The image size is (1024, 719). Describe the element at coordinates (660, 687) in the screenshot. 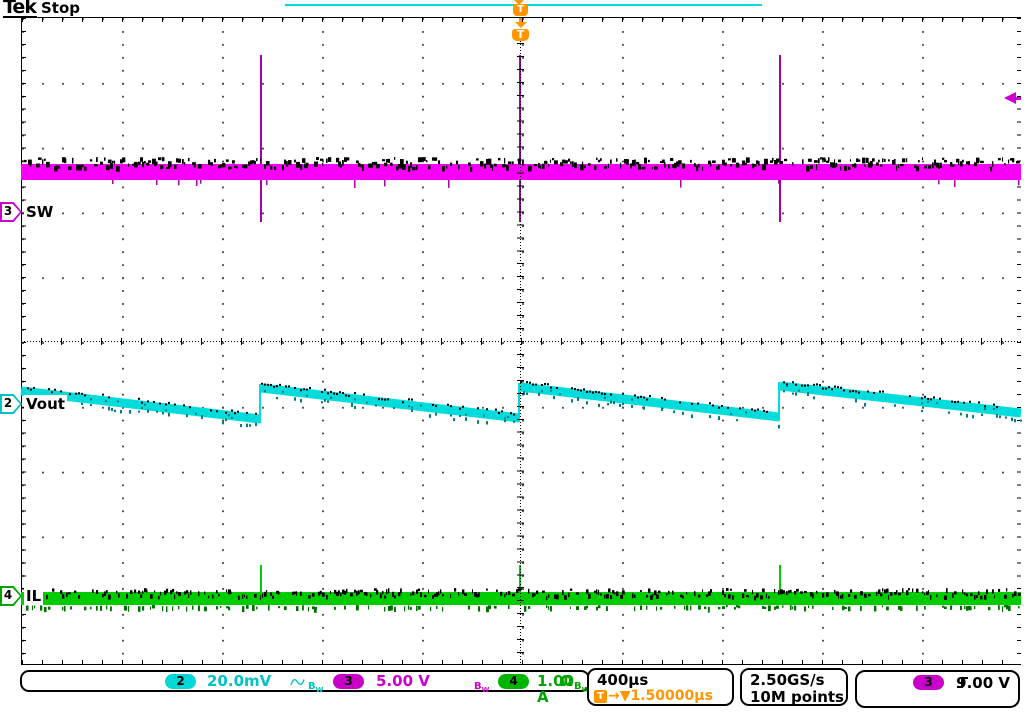

I see `horizontal-readout-box: 400µs T →▼ 1.50000µs` at that location.